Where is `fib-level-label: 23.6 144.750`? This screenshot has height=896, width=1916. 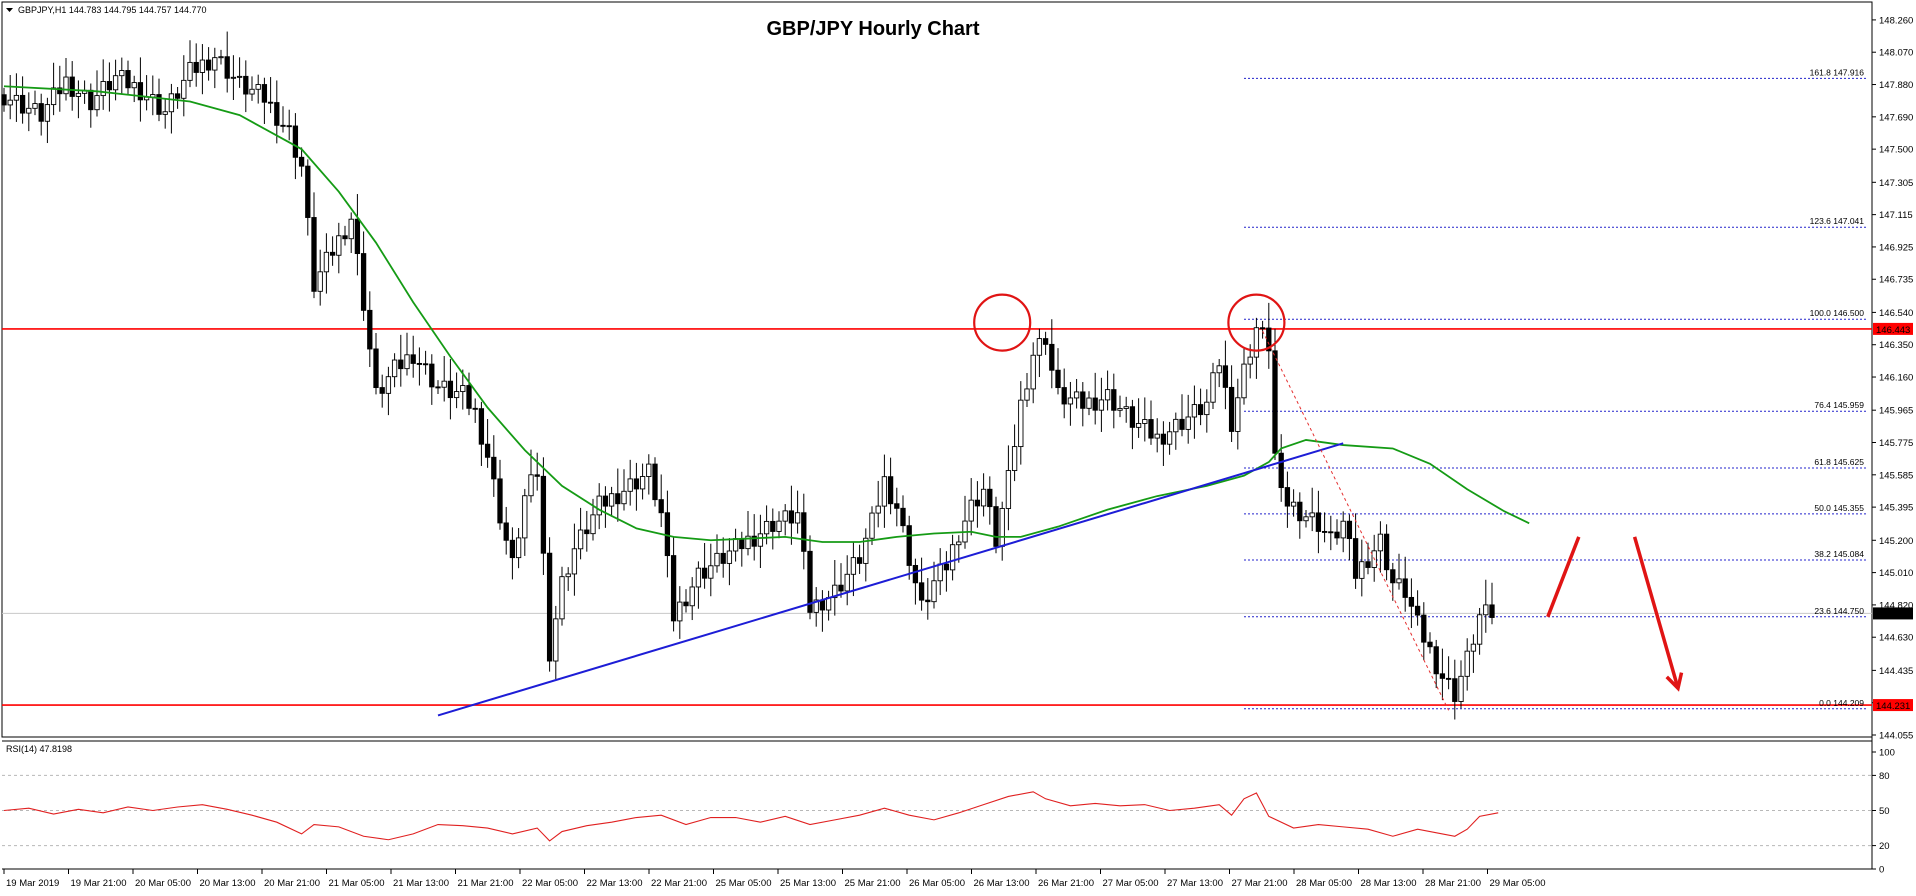
fib-level-label: 23.6 144.750 is located at coordinates (1839, 611).